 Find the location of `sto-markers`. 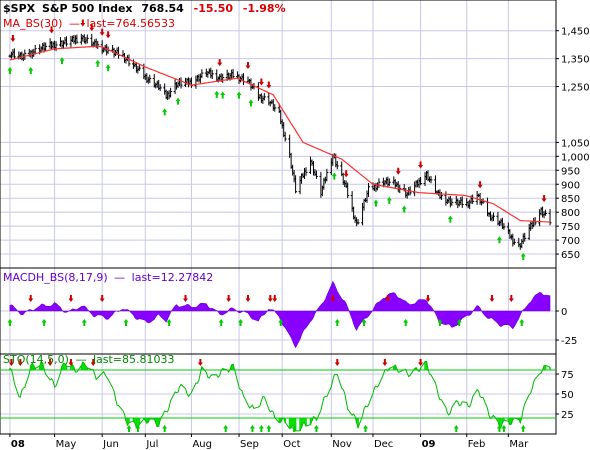

sto-markers is located at coordinates (267, 395).